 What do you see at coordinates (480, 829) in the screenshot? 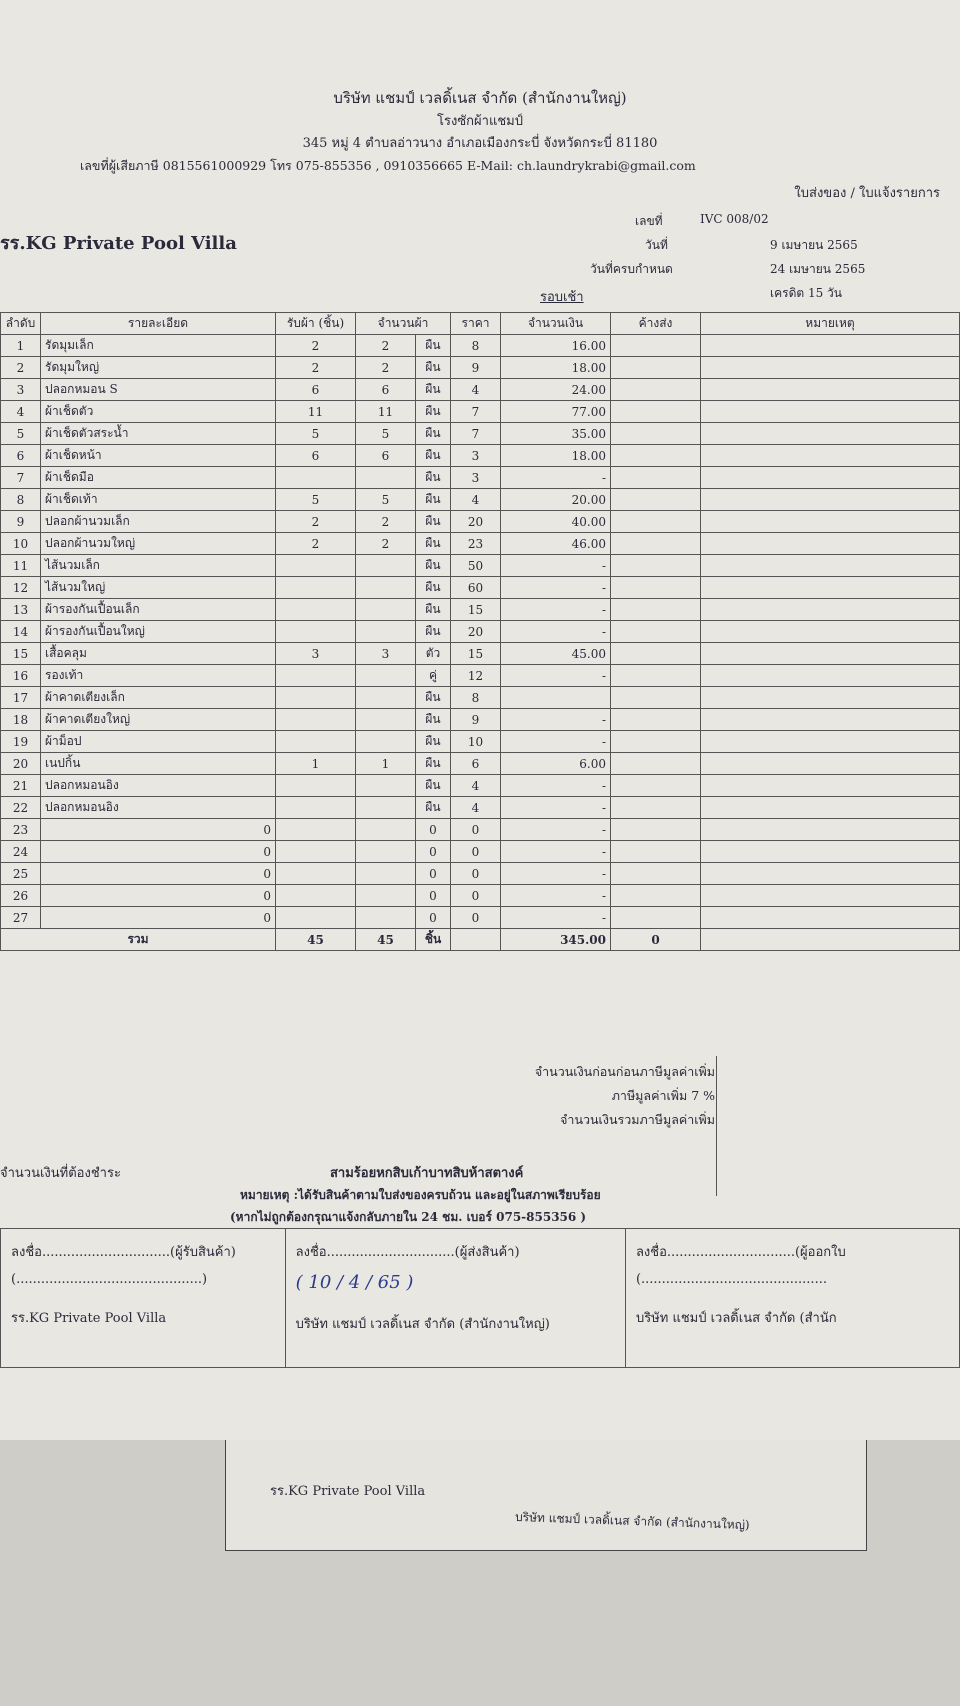
I see `item-row: 23 0 0 0-` at bounding box center [480, 829].